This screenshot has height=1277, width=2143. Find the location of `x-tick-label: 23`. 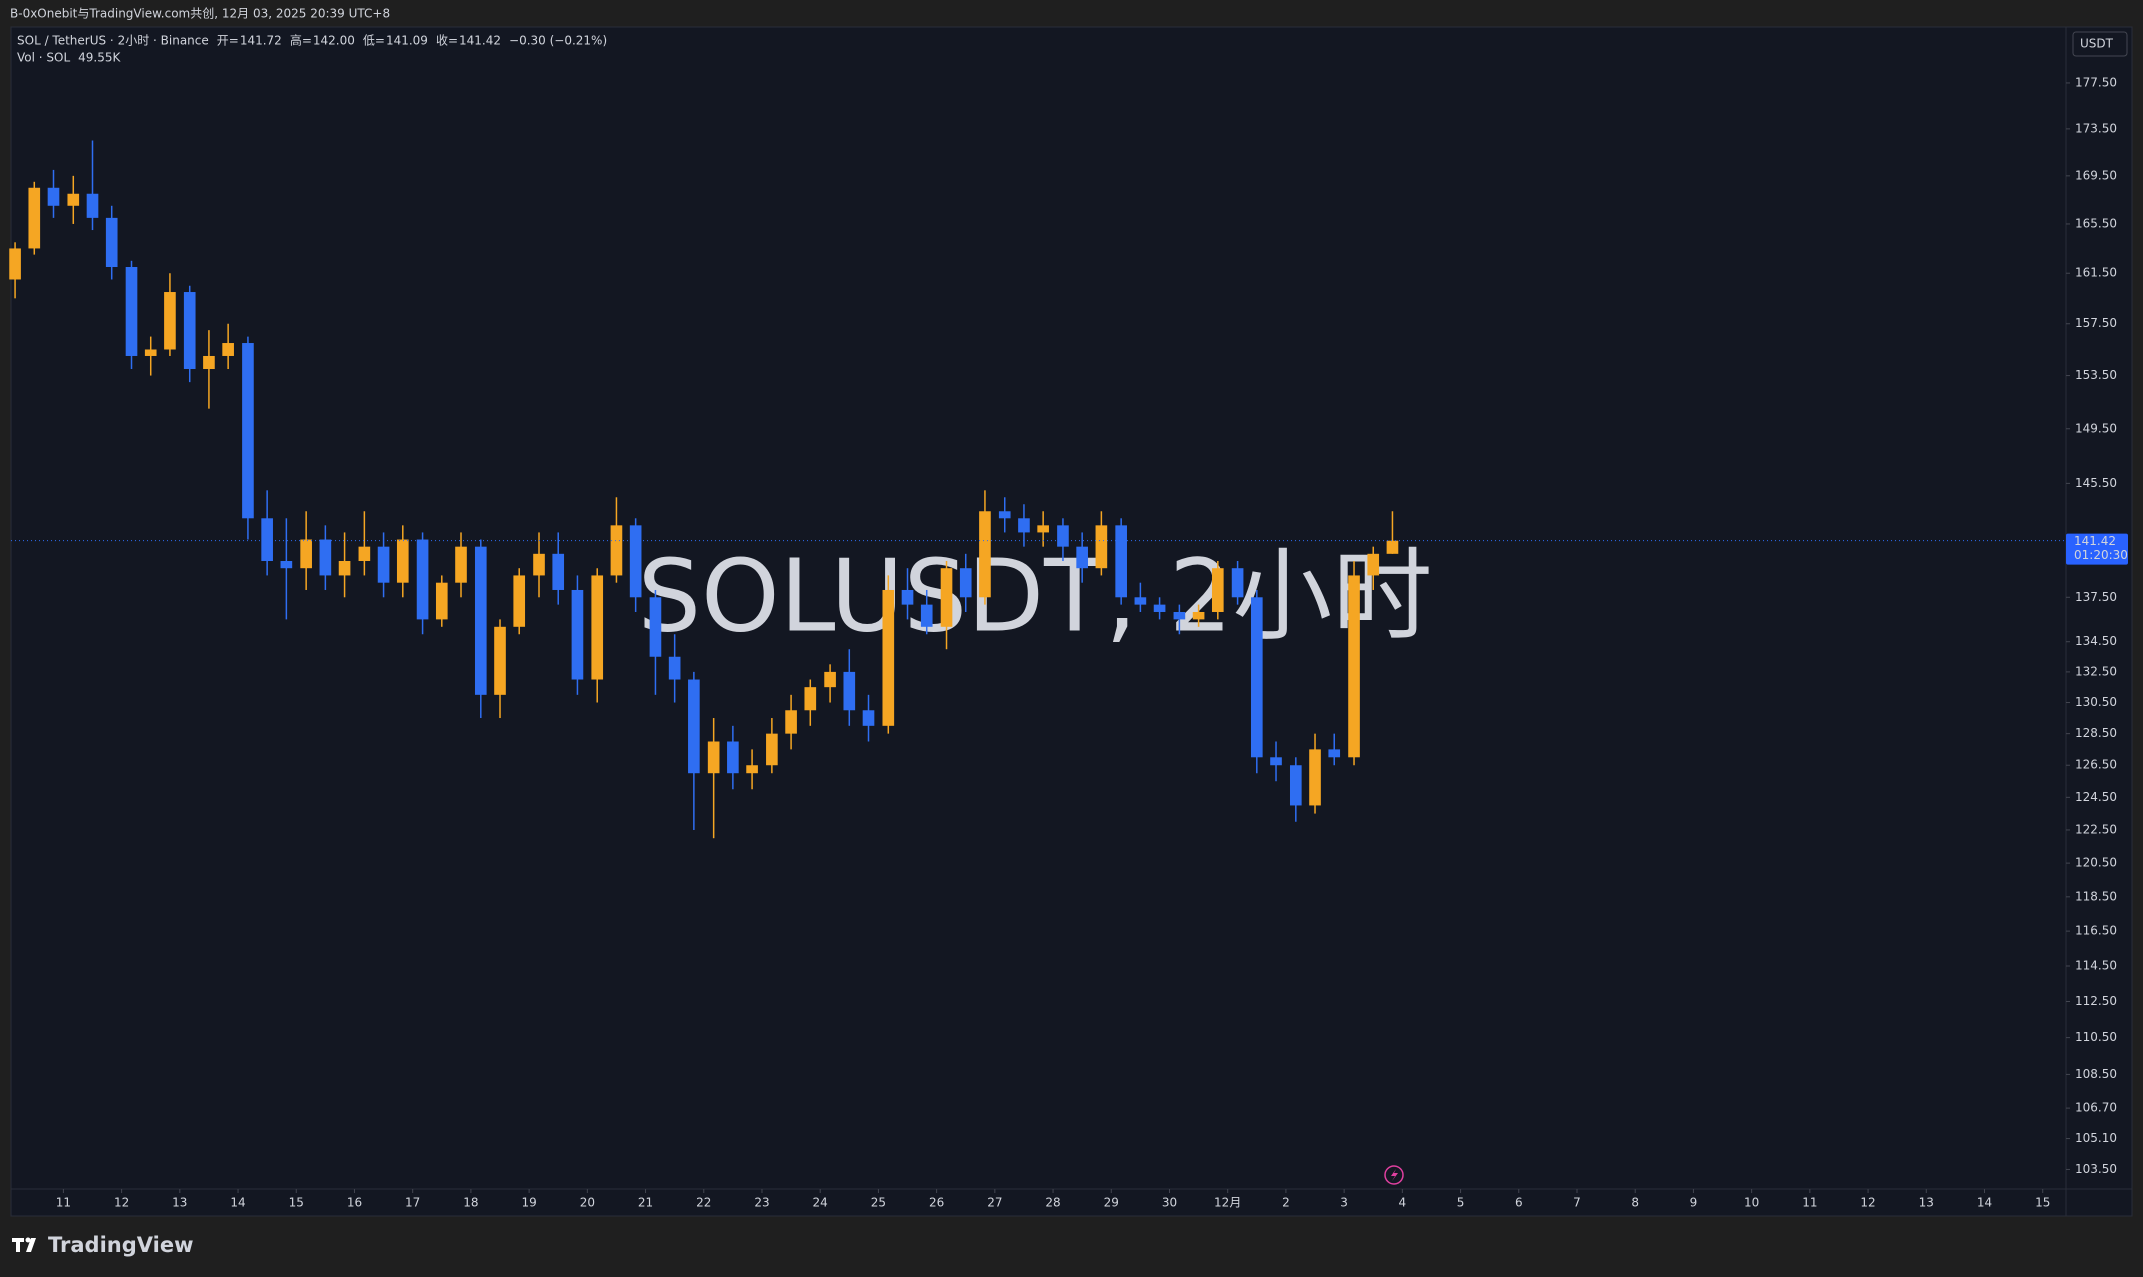

x-tick-label: 23 is located at coordinates (761, 1203).